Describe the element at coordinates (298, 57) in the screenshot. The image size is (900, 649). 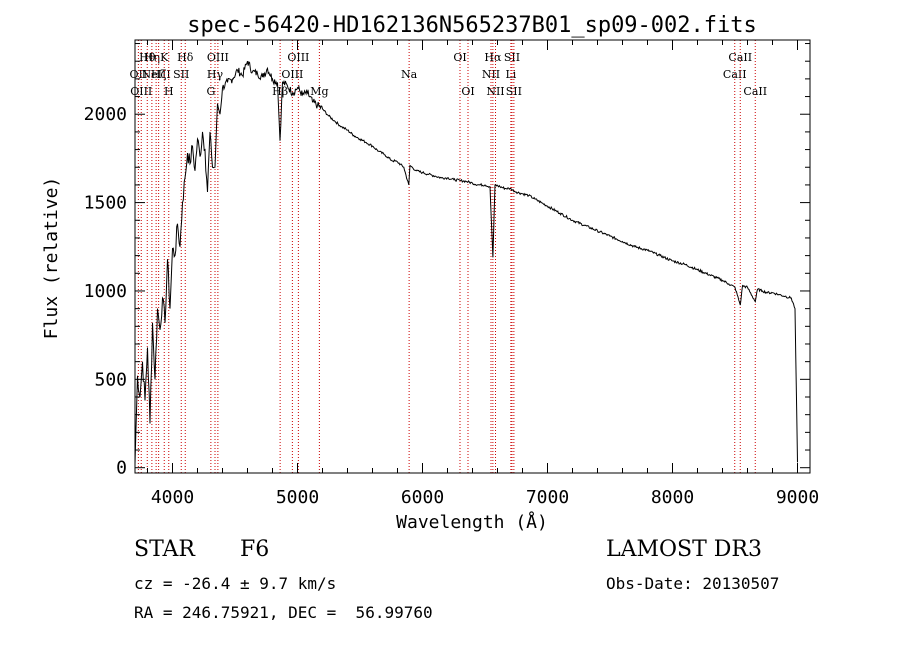
I see `line-label-15: OIII` at that location.